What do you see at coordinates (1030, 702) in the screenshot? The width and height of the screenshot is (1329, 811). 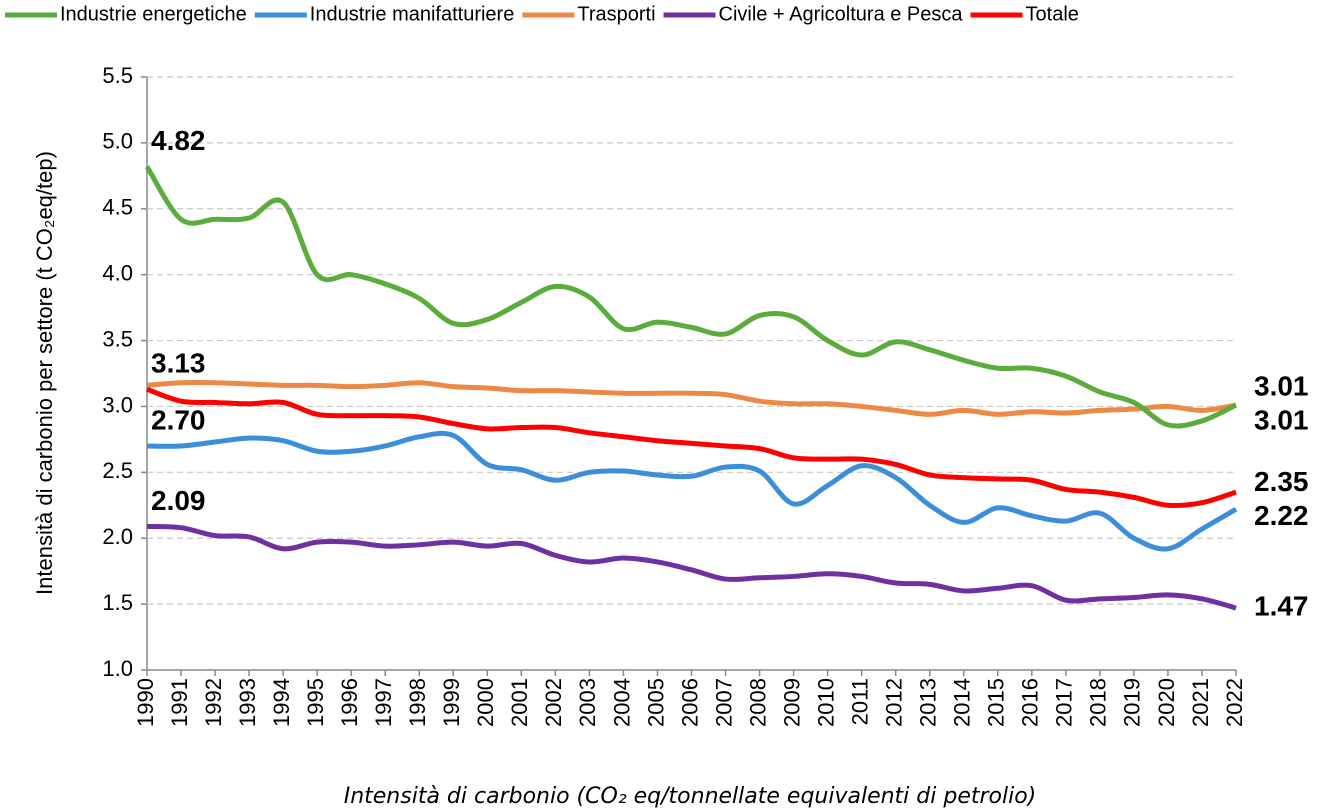 I see `x-tick-label: 2016` at bounding box center [1030, 702].